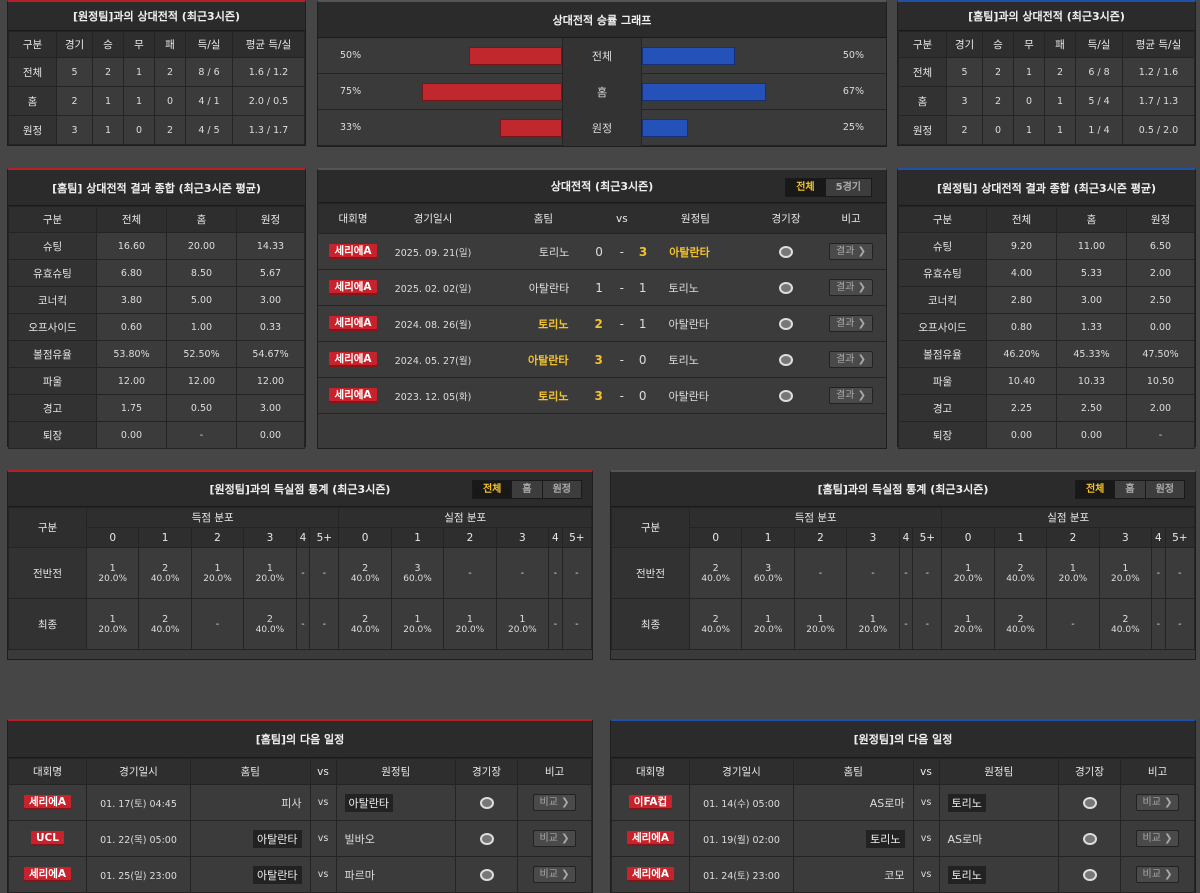 The height and width of the screenshot is (893, 1200). What do you see at coordinates (665, 128) in the screenshot?
I see `right-bar` at bounding box center [665, 128].